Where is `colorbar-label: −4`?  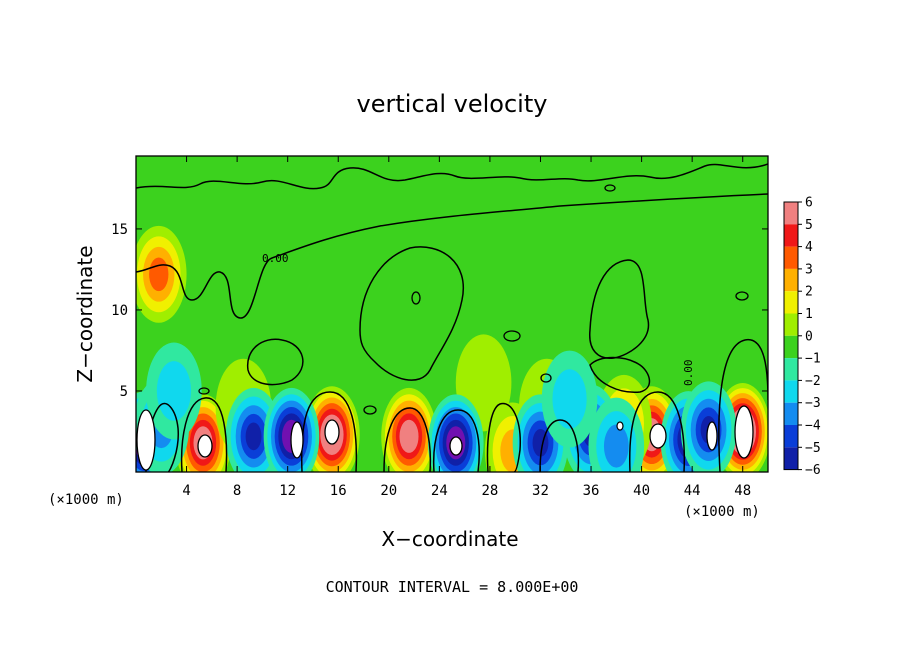 colorbar-label: −4 is located at coordinates (813, 426).